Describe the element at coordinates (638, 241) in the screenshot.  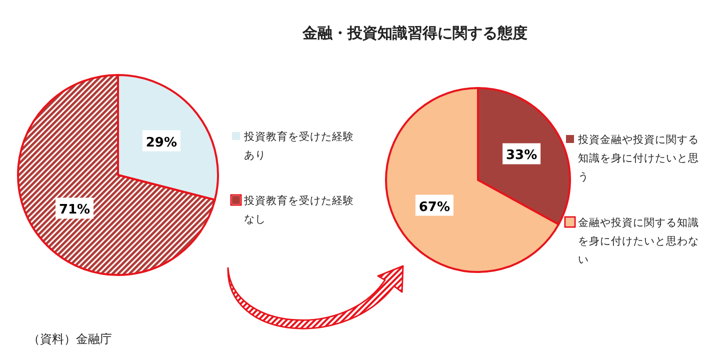
I see `legend-label: 金融や投資に関する知識を身に付けたいと思わない` at that location.